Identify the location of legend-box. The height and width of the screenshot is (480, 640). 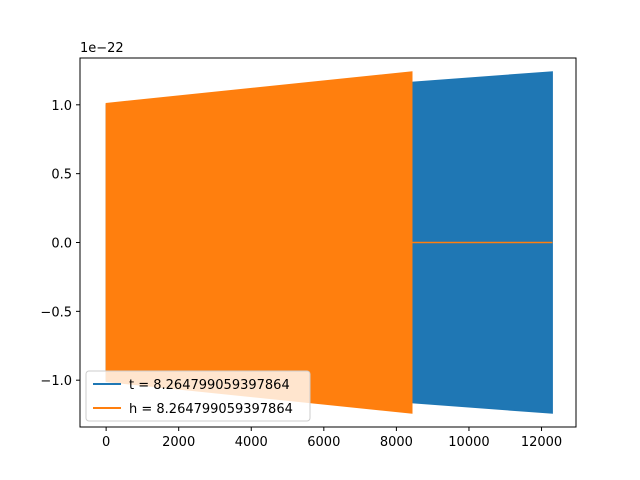
(198, 396).